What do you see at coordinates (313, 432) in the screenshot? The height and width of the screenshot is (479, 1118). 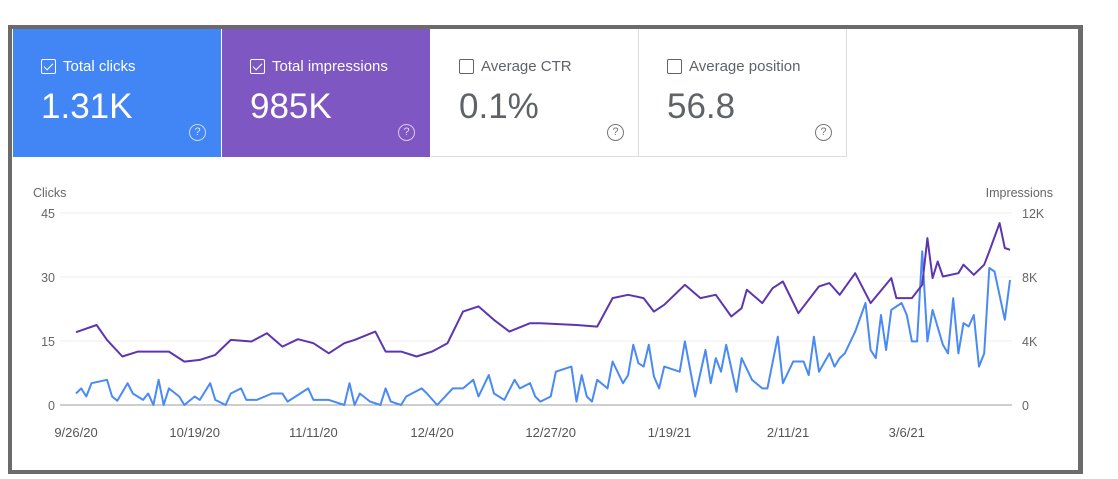 I see `x-axis-tick: 11/11/20` at bounding box center [313, 432].